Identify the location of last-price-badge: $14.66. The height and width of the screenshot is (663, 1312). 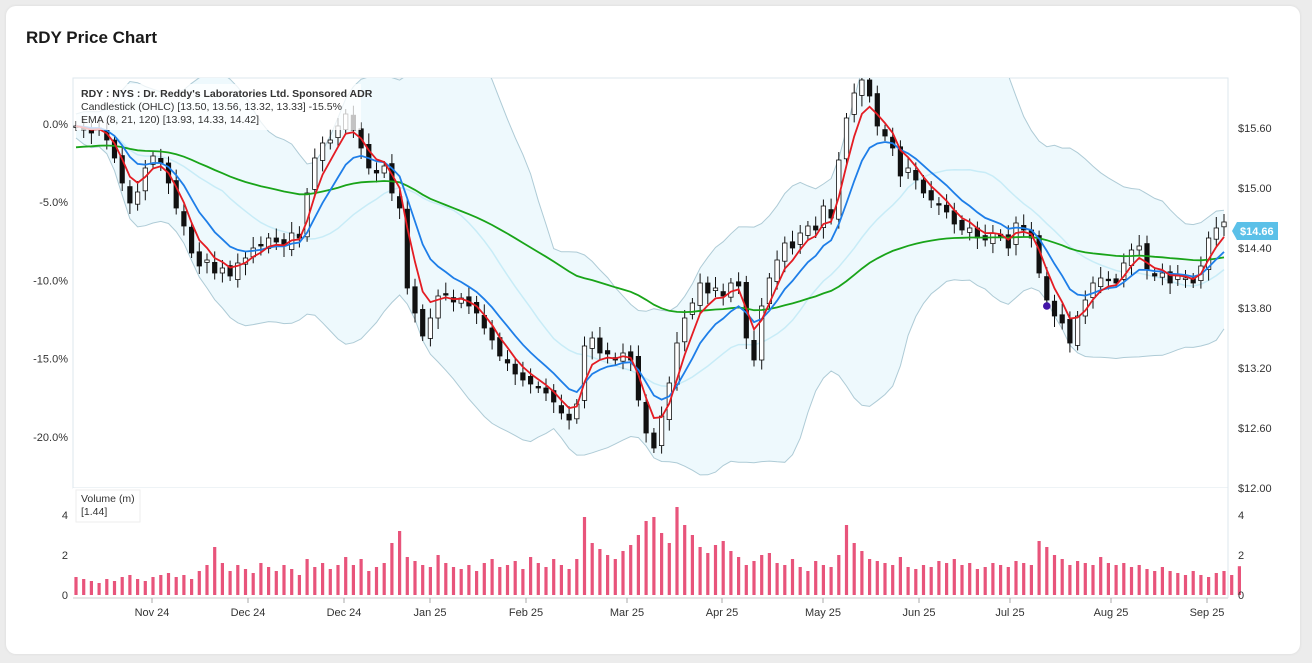
(1255, 231).